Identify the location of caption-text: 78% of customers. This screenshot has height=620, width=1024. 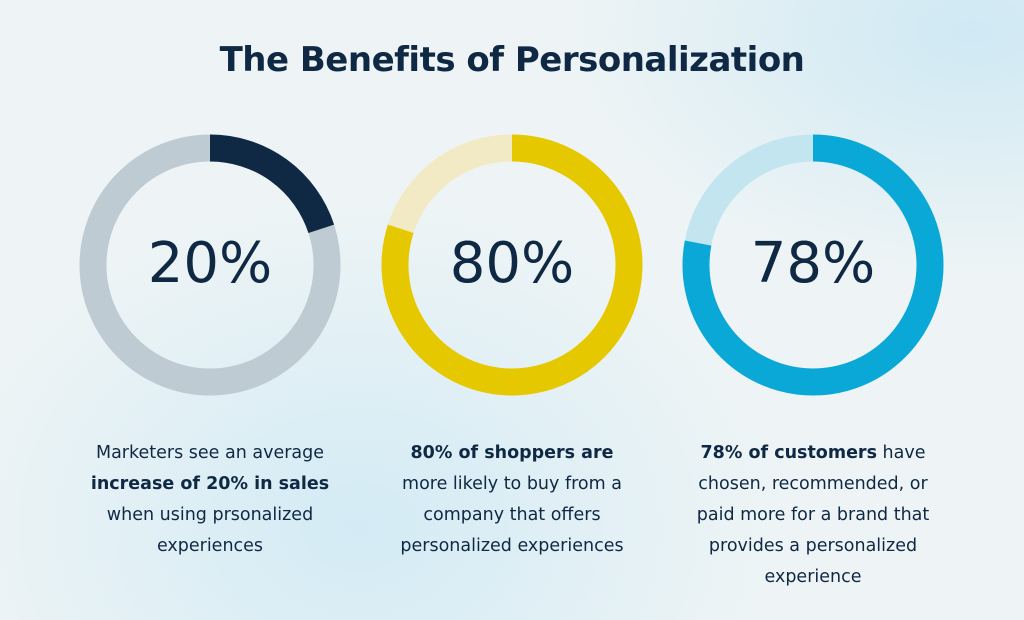
(788, 453).